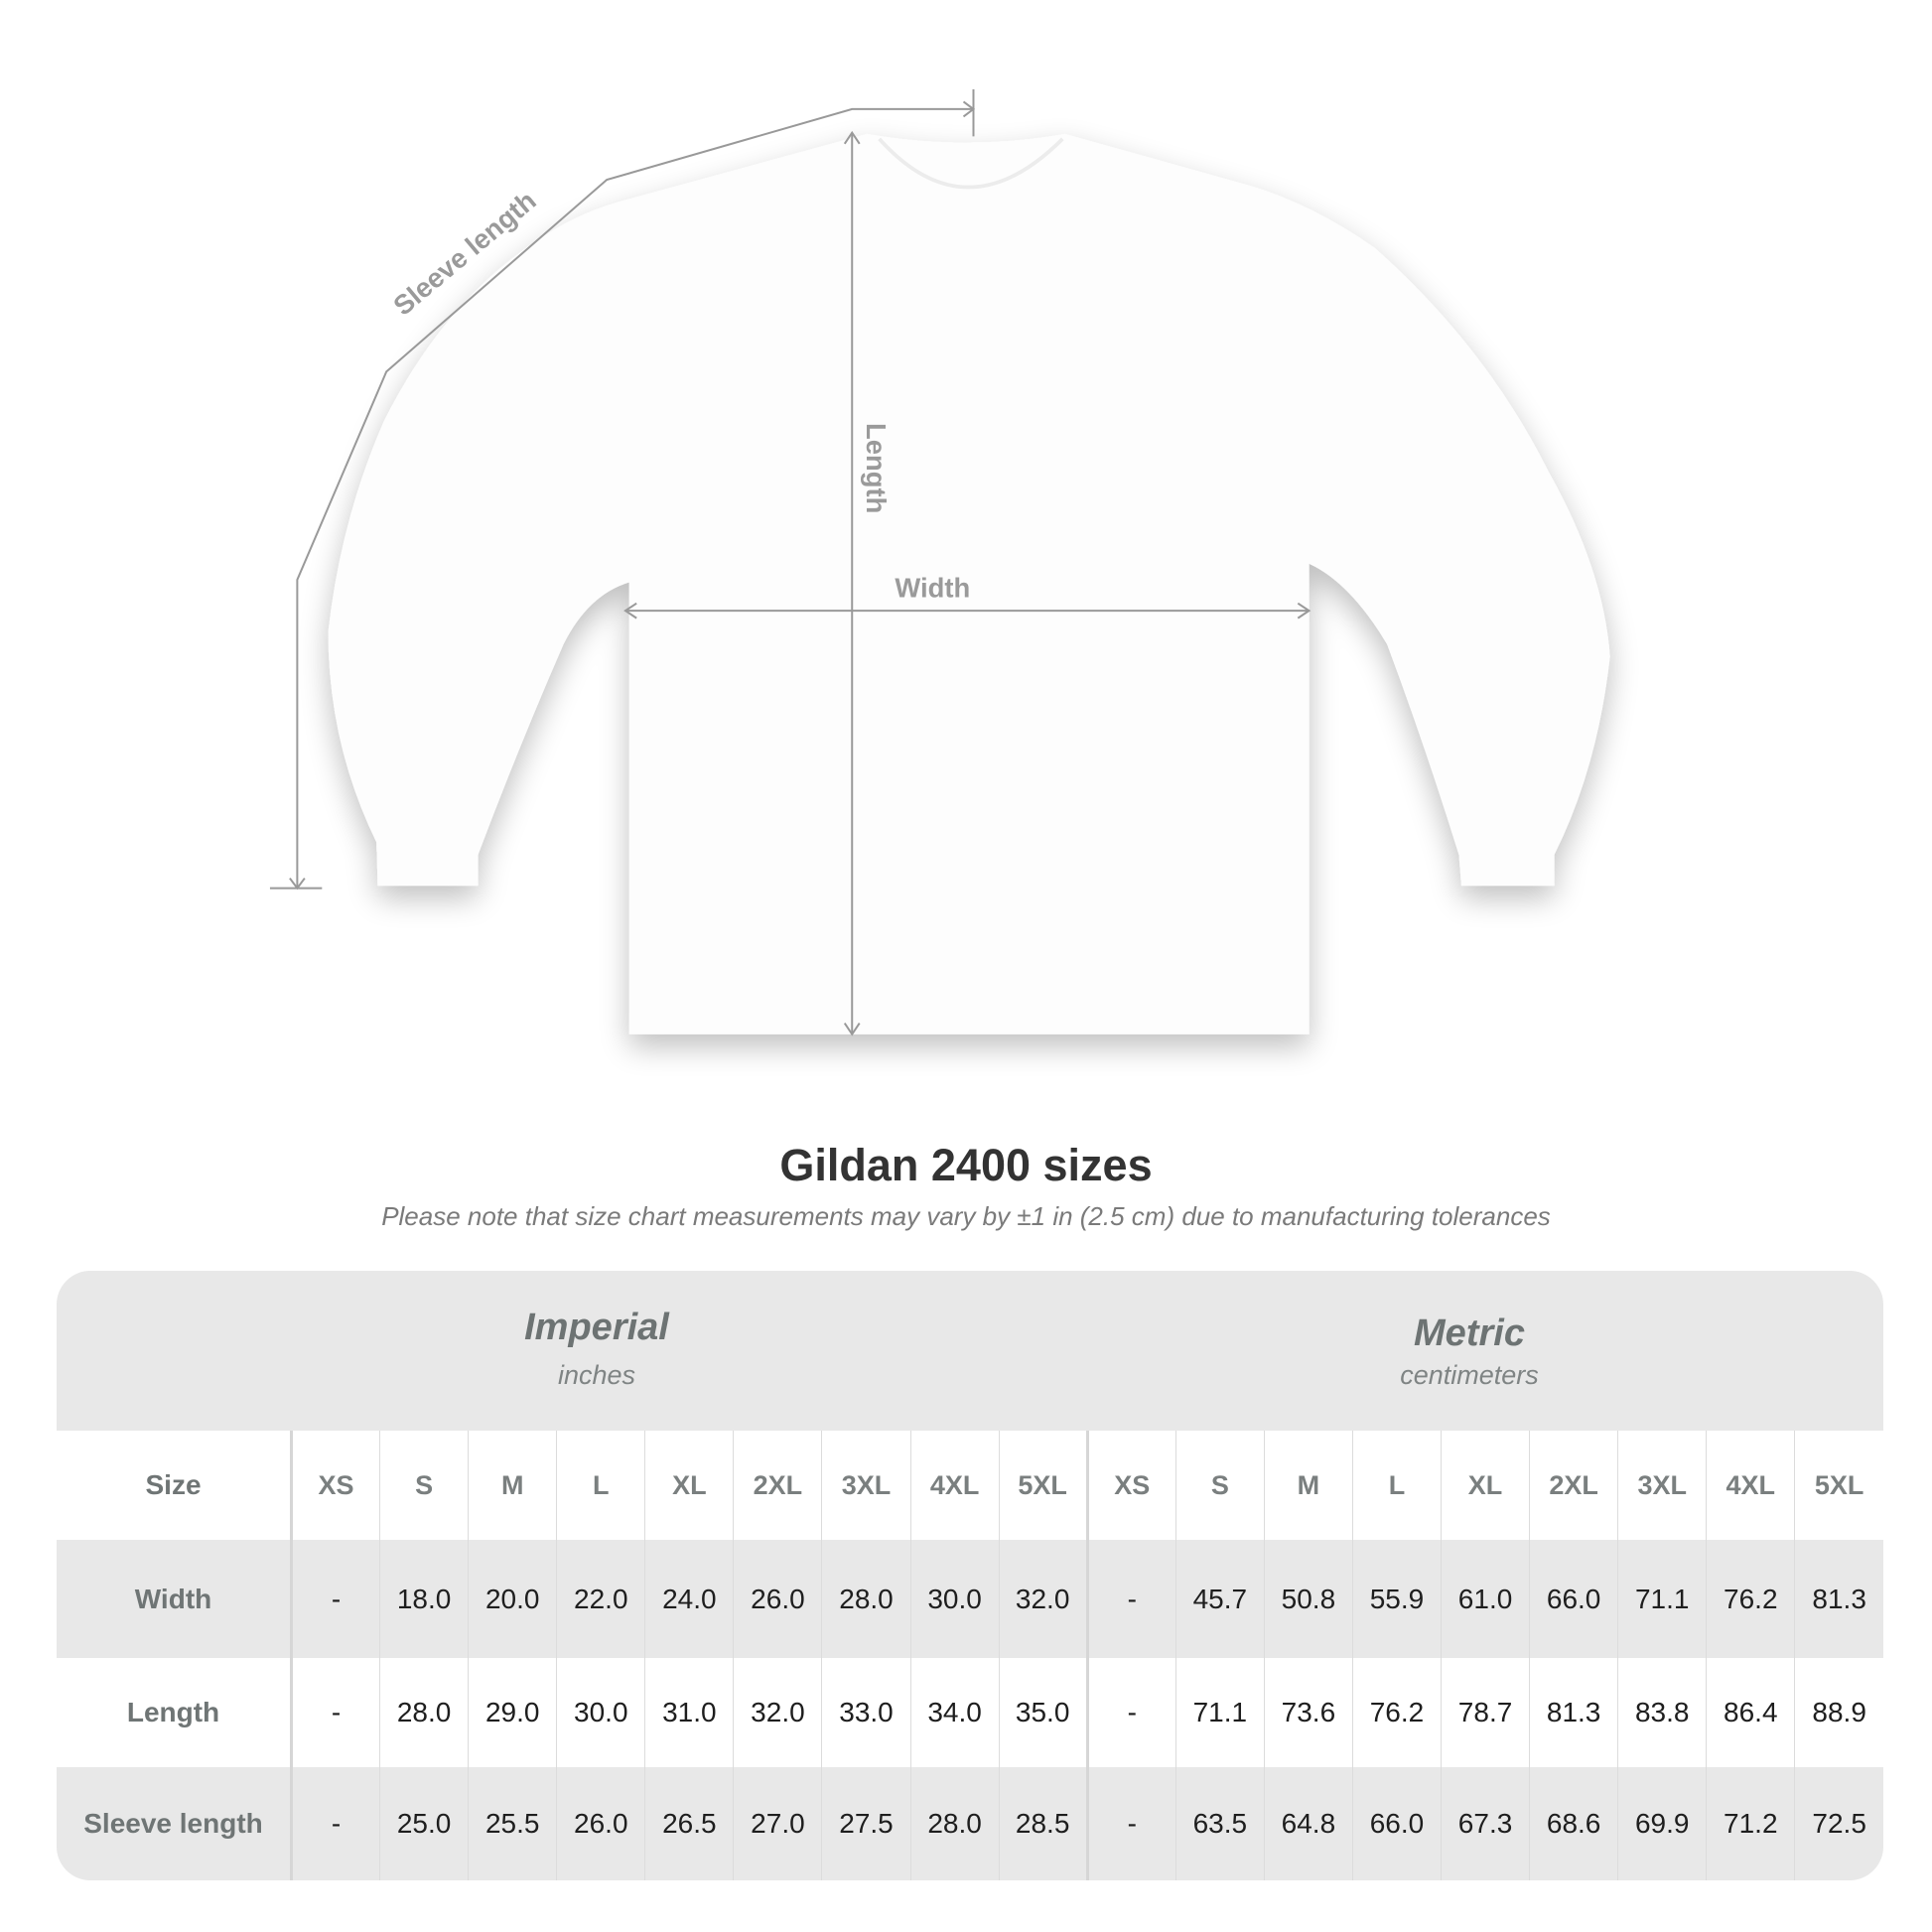  I want to click on unit-header-band: Imperial inches Metric centimeters, so click(970, 1351).